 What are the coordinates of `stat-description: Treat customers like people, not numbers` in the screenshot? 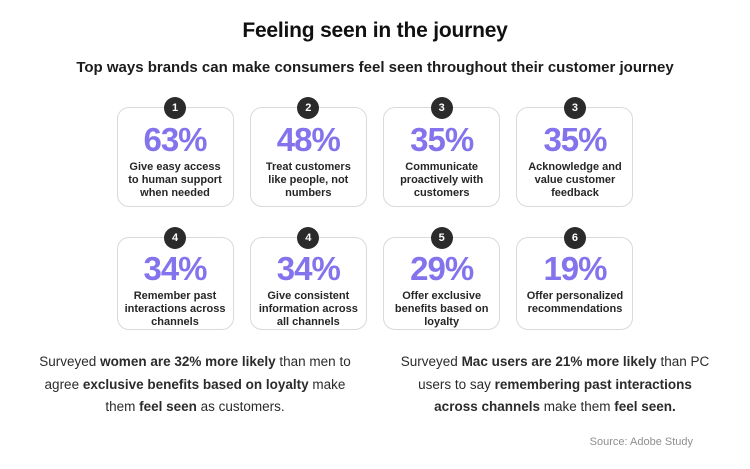 It's located at (308, 180).